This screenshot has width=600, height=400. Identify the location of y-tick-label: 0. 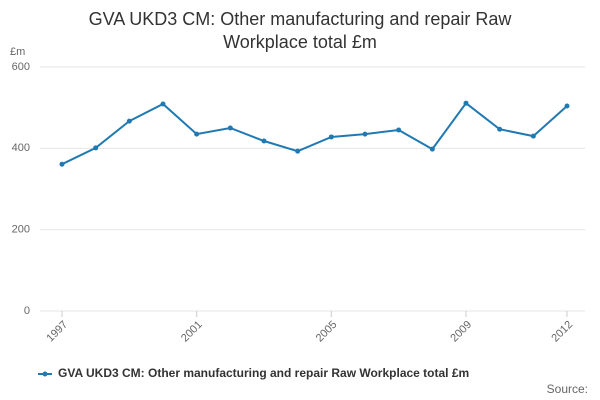
(27, 311).